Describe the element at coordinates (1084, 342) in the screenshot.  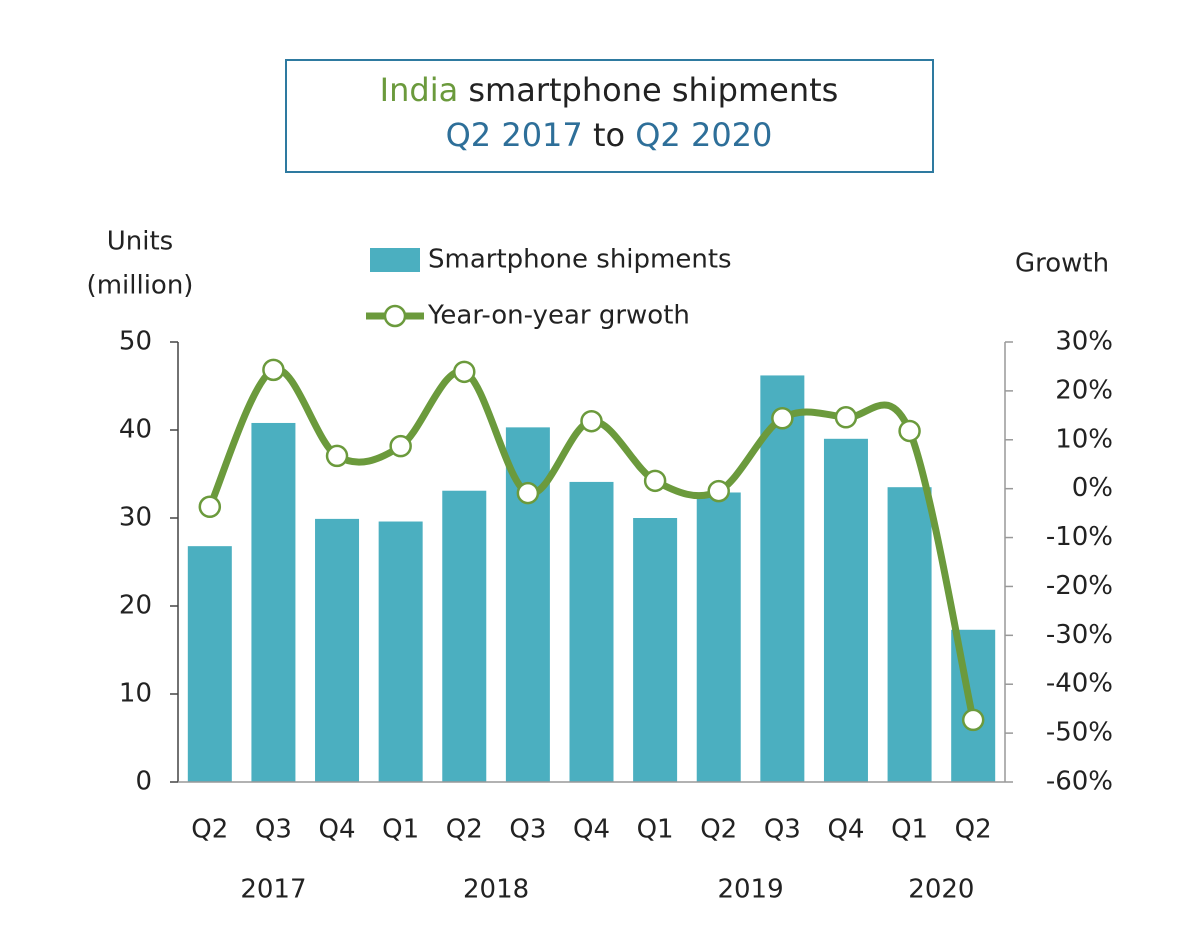
I see `y2-tick-label: 30%` at that location.